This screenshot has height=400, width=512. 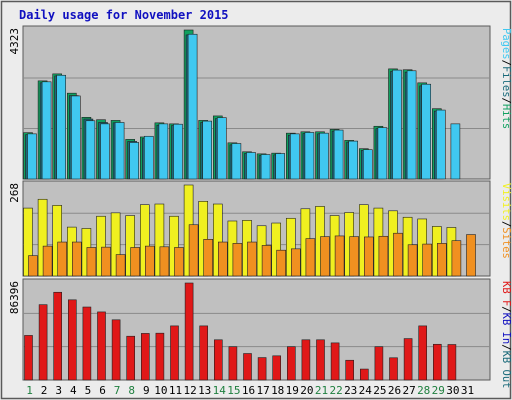 I want to click on x-tick-label-16: 16, so click(x=248, y=390).